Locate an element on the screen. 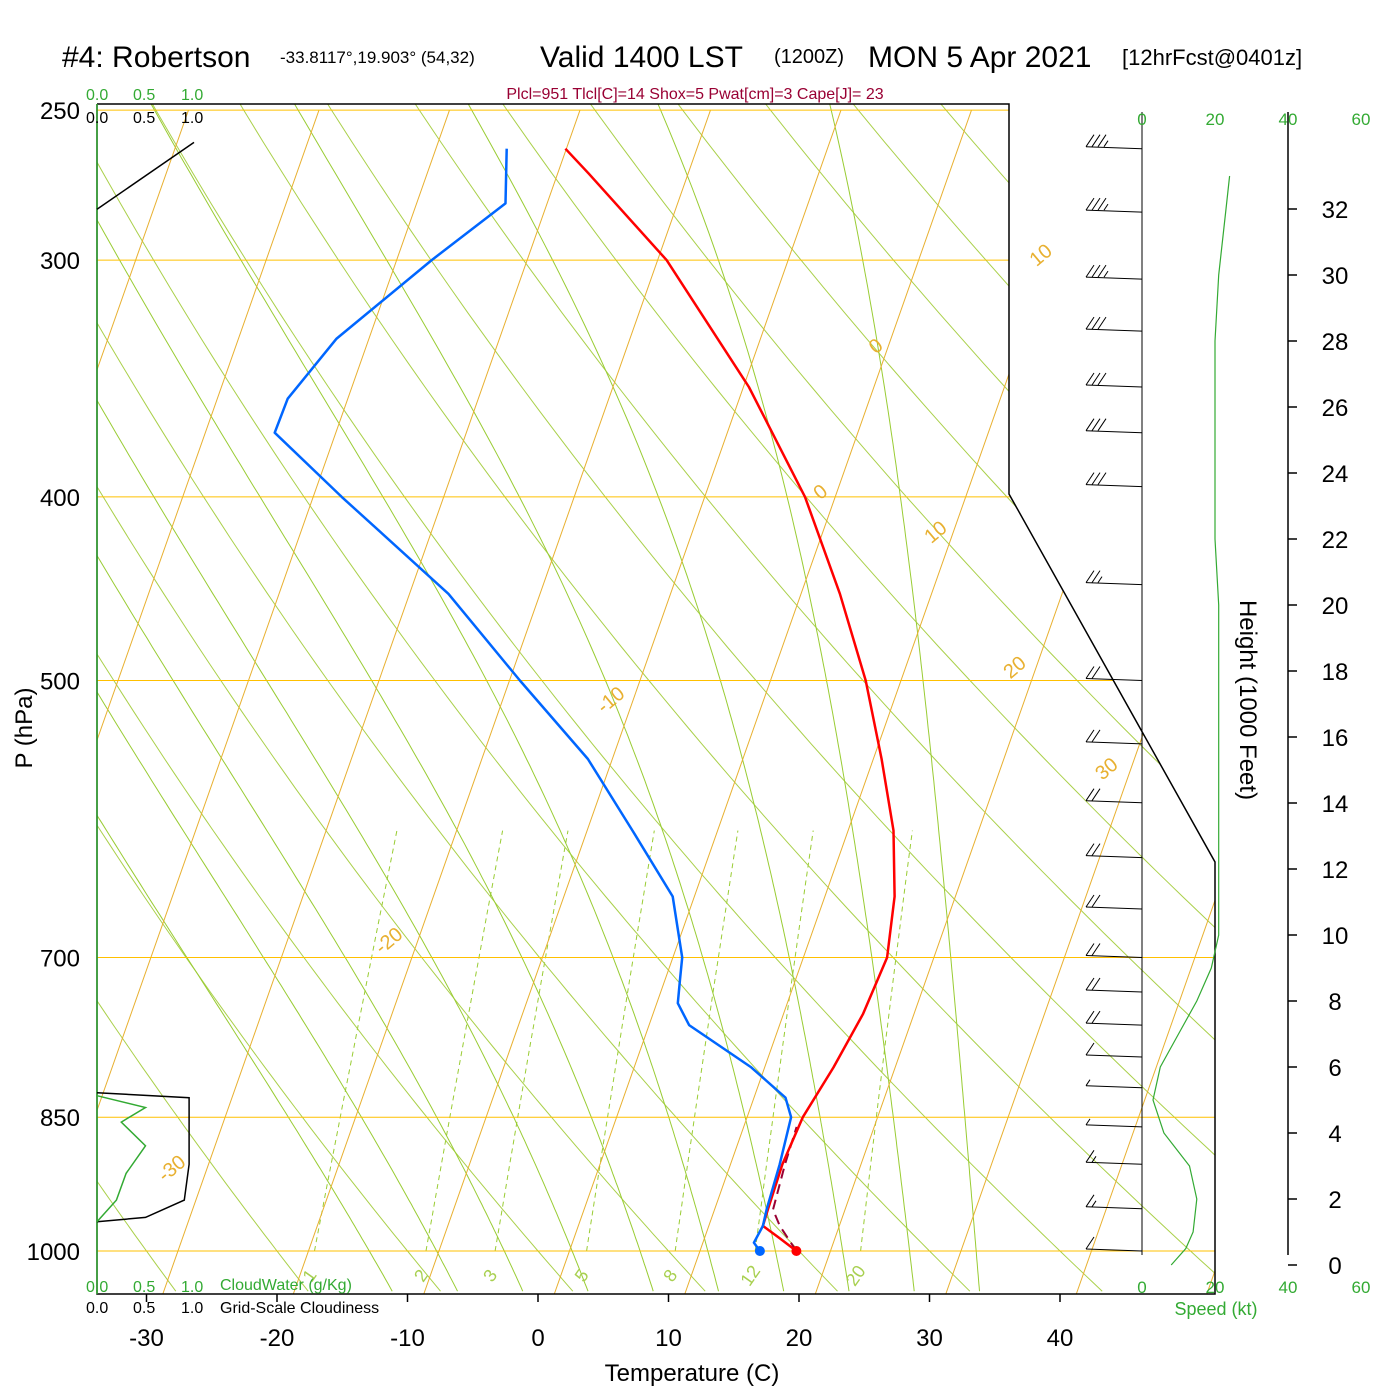  height-tick-label: 10 is located at coordinates (1335, 936).